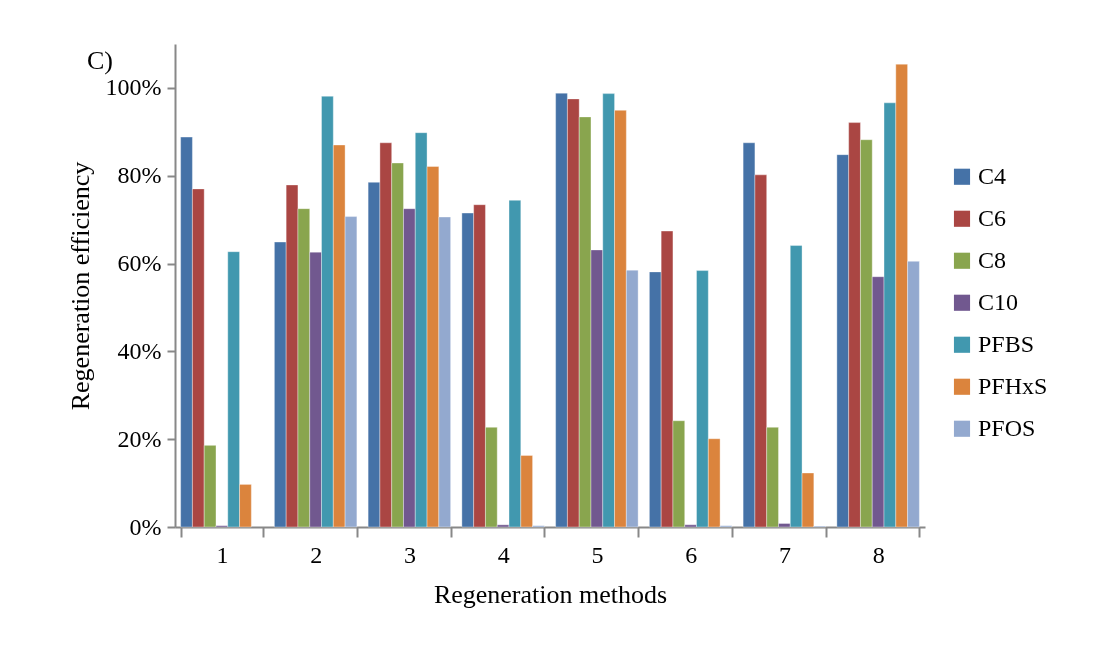  Describe the element at coordinates (222, 554) in the screenshot. I see `x-tick-label: 1` at that location.